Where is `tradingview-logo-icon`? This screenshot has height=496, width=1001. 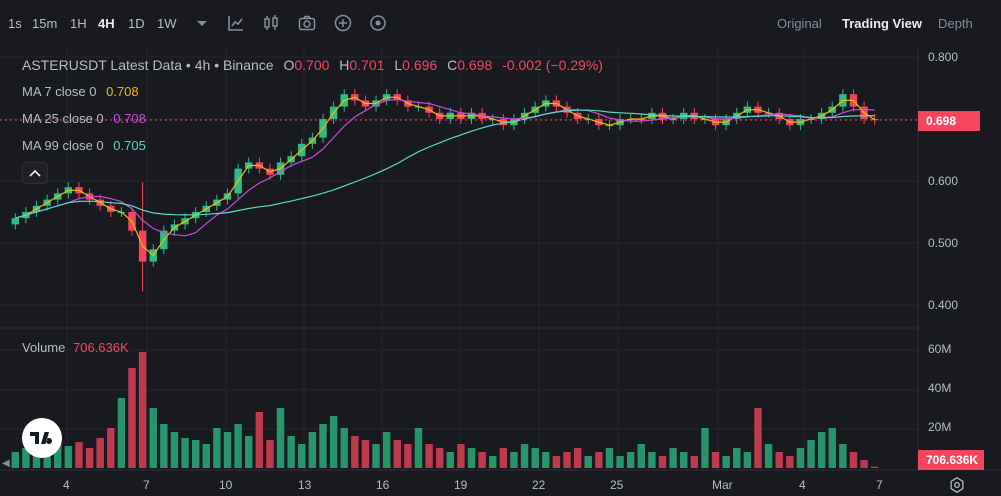
tradingview-logo-icon is located at coordinates (41, 438).